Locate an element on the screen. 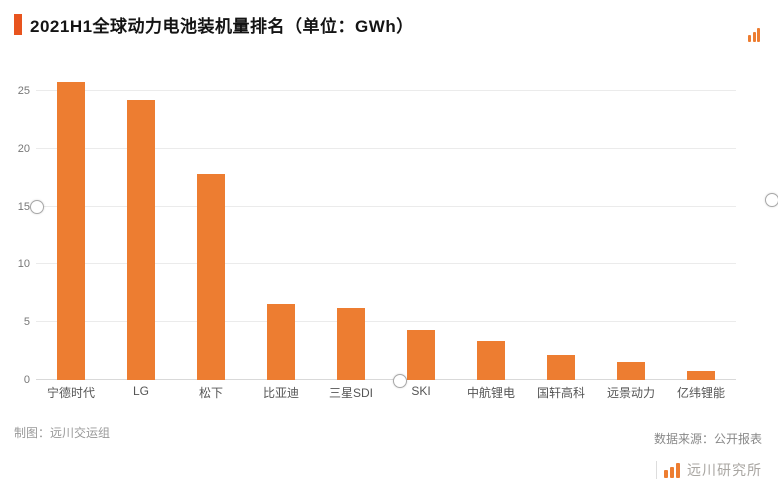 The image size is (778, 488). bar-国轩高科 is located at coordinates (561, 367).